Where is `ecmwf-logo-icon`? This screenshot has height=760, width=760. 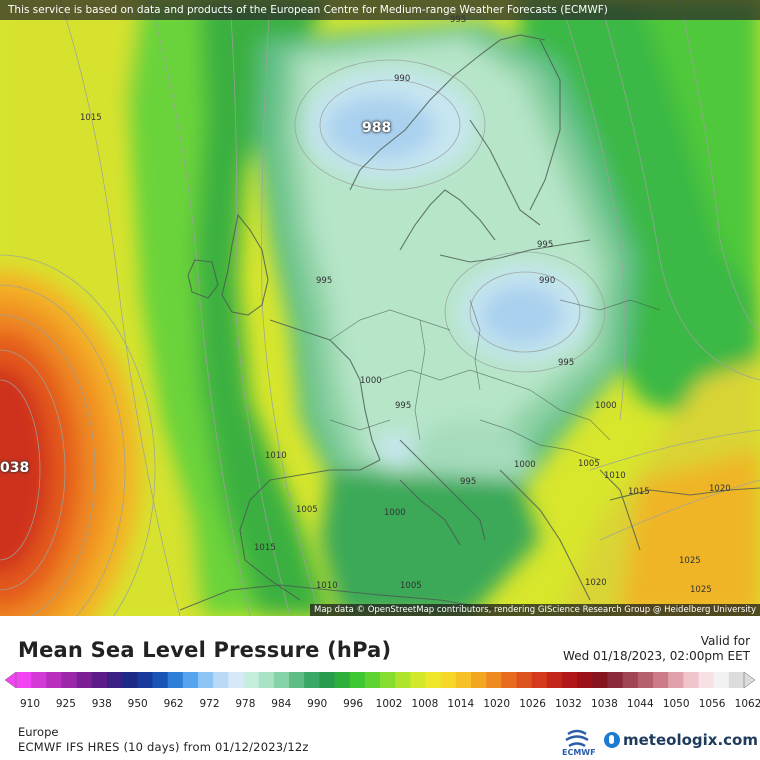 ecmwf-logo-icon is located at coordinates (577, 741).